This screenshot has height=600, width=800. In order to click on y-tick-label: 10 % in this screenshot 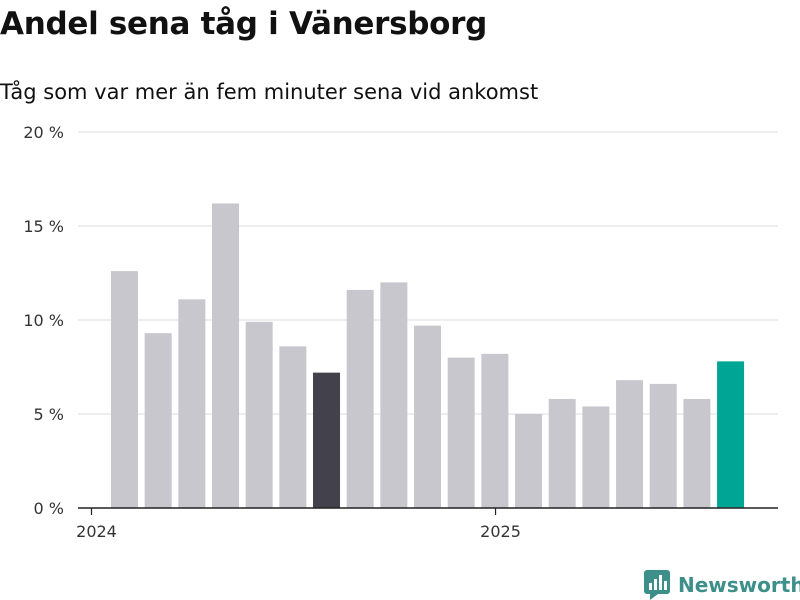, I will do `click(43, 320)`.